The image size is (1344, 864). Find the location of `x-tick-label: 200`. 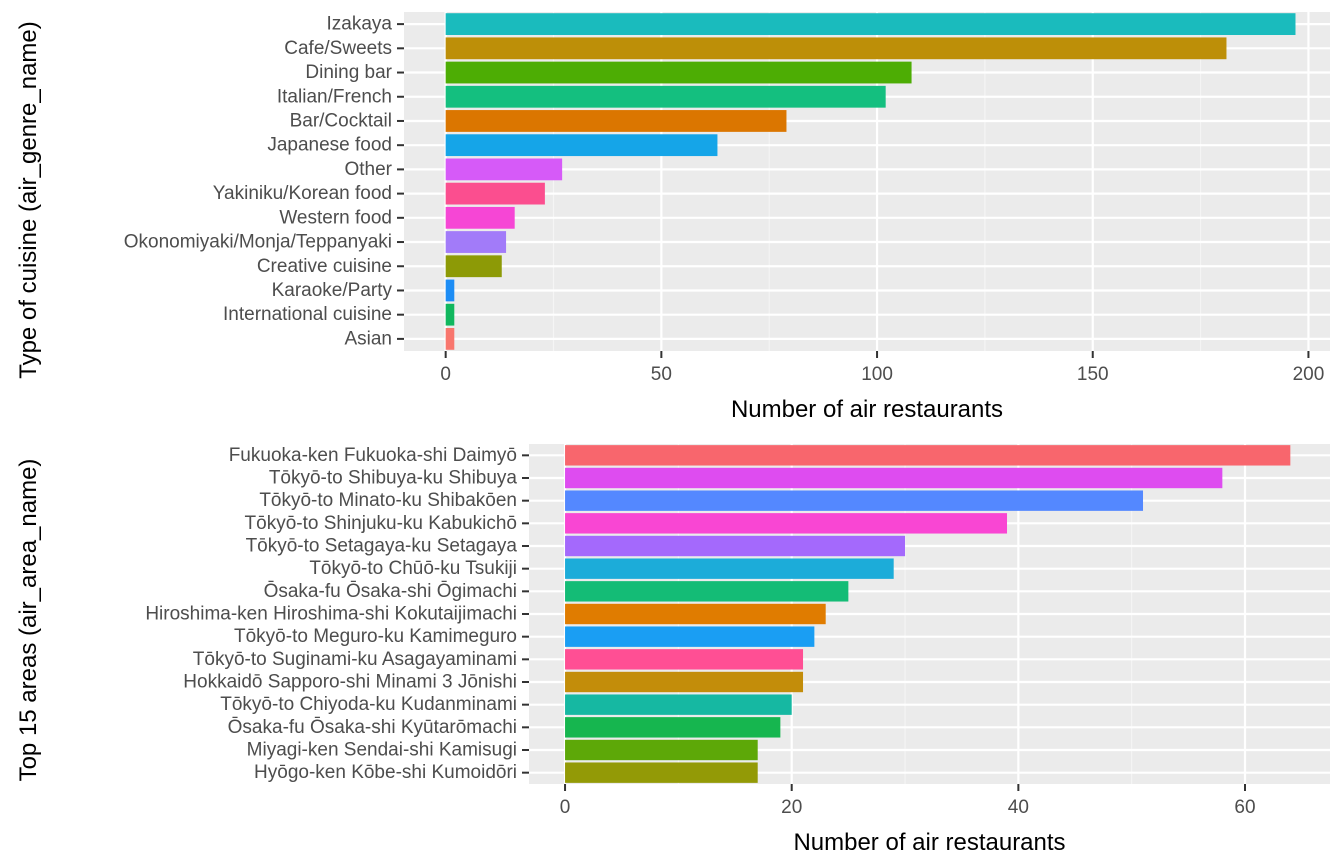

x-tick-label: 200 is located at coordinates (1309, 374).